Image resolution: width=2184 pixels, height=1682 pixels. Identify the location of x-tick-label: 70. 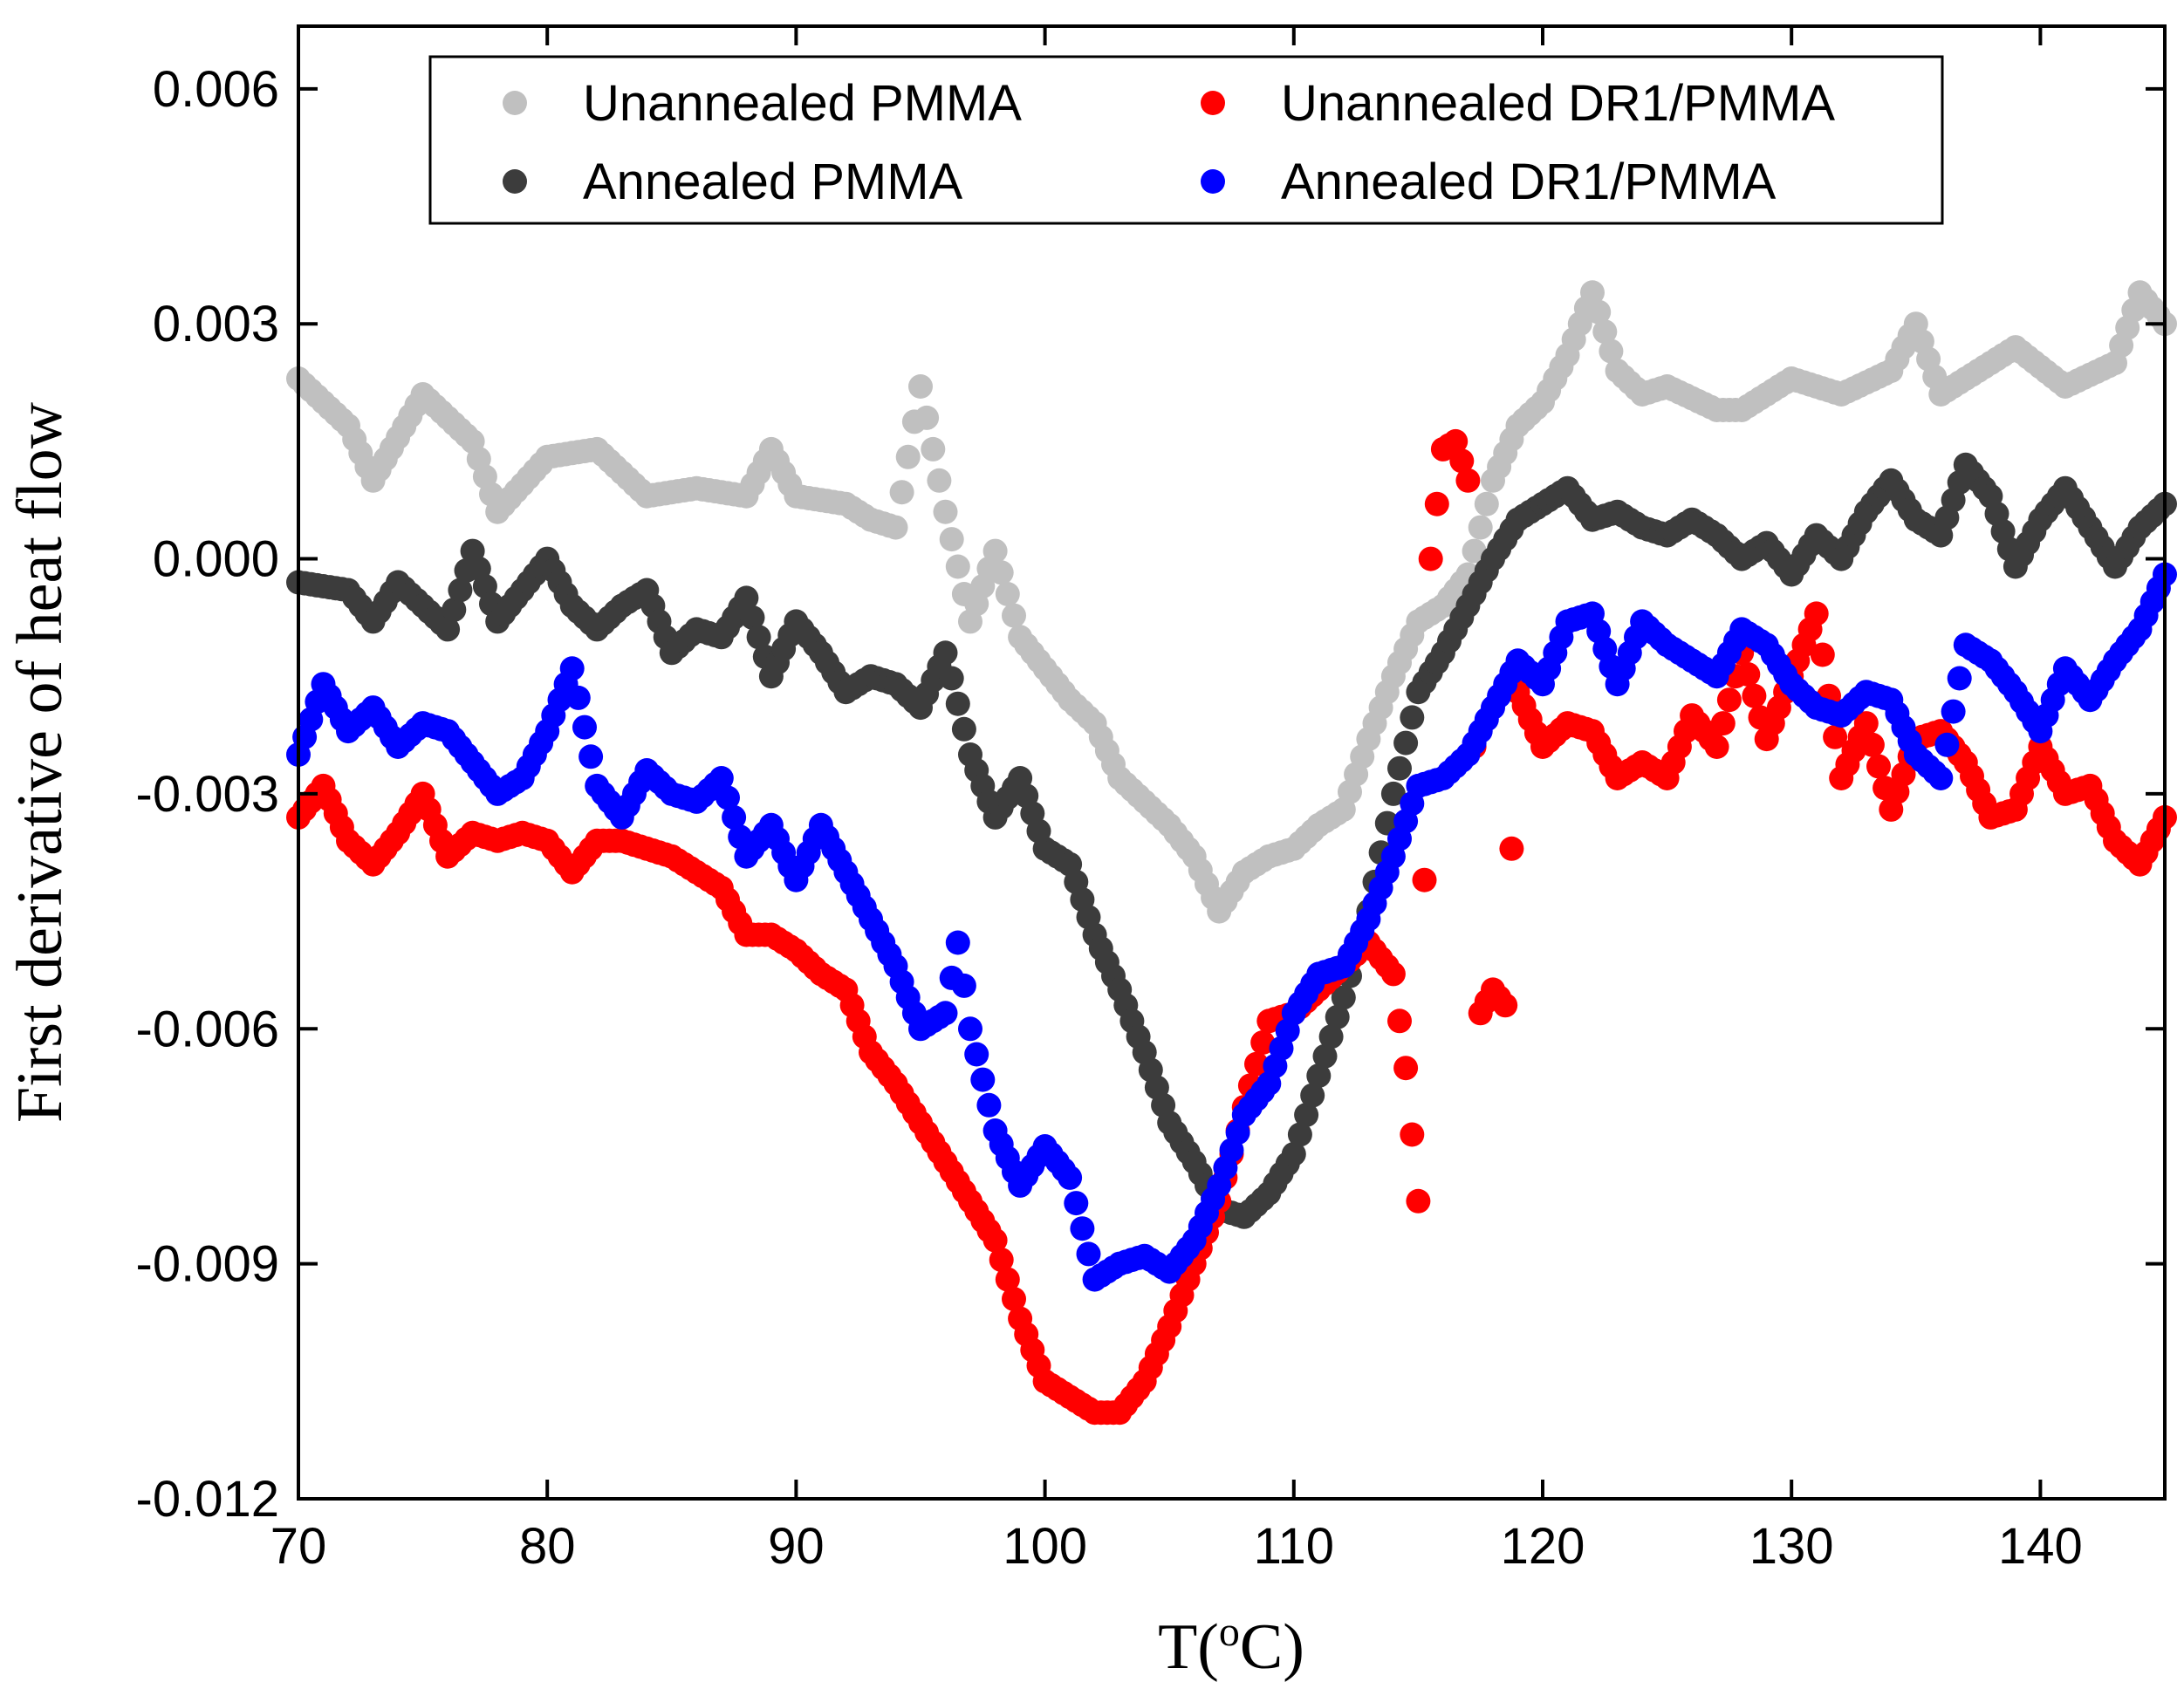
(298, 1546).